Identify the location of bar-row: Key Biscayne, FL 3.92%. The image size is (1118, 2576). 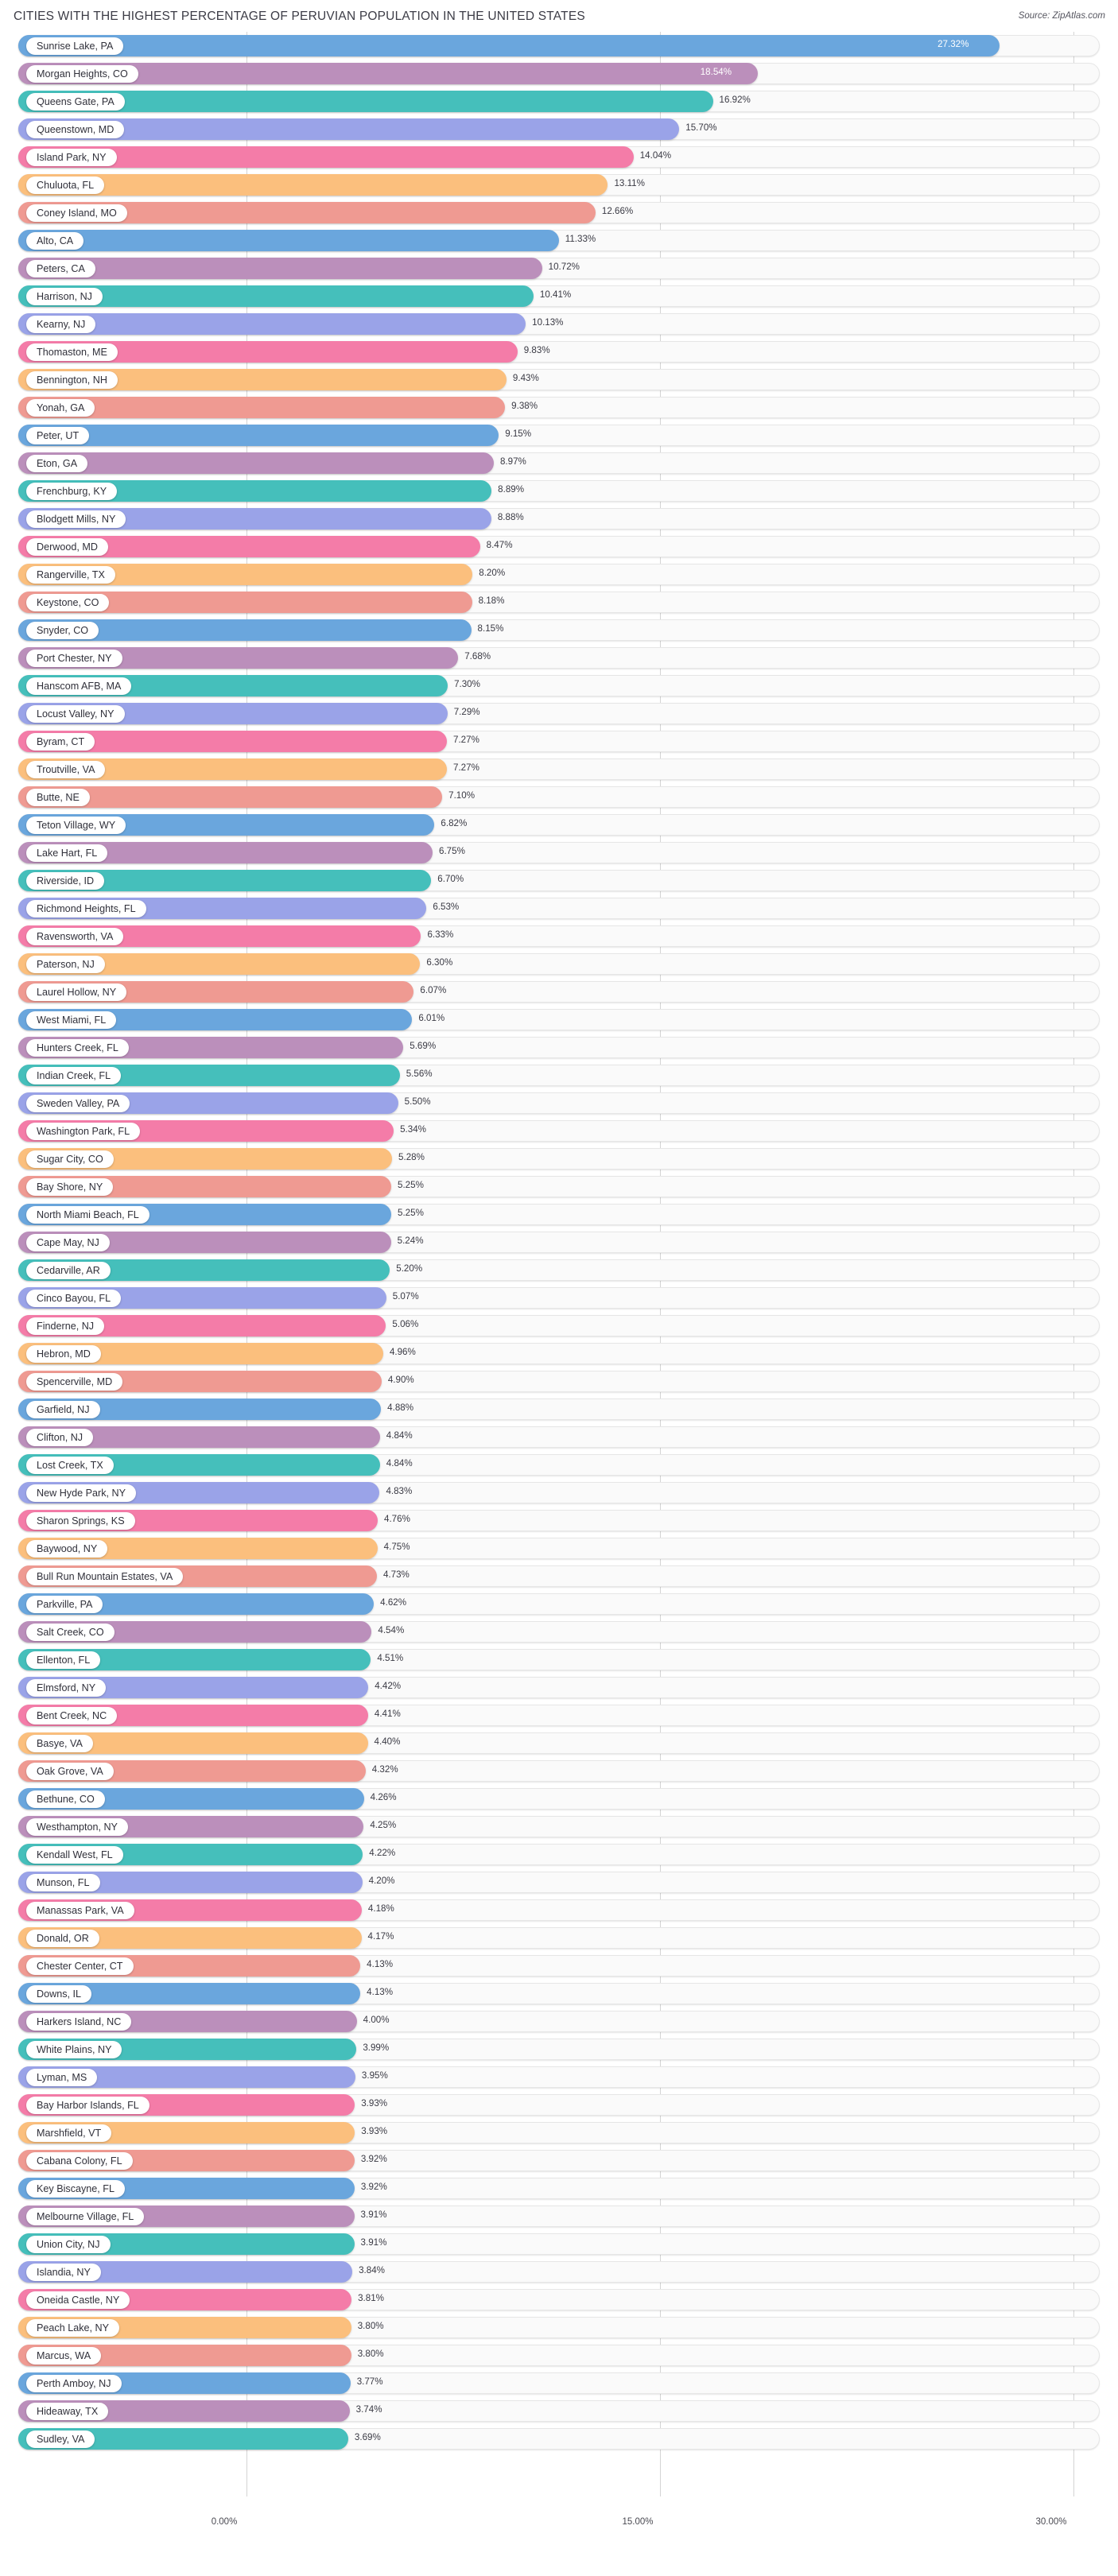
(559, 2188).